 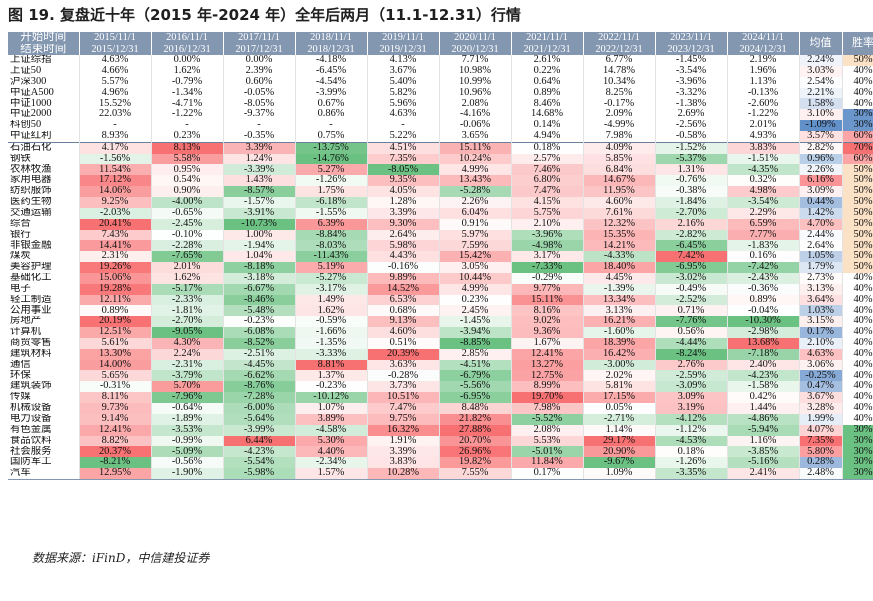 I want to click on return-cell: 3.17%, so click(x=547, y=257).